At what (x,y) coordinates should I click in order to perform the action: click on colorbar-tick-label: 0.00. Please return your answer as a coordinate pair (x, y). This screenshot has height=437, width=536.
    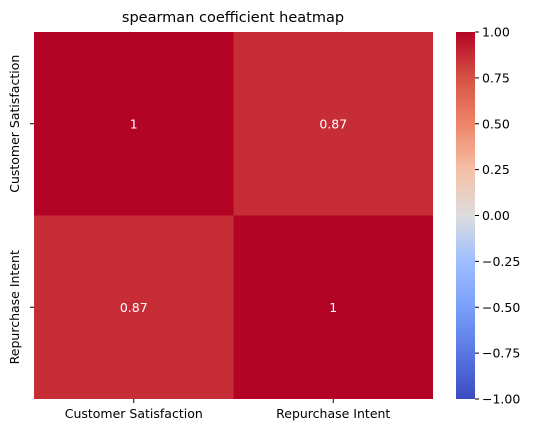
    Looking at the image, I should click on (496, 215).